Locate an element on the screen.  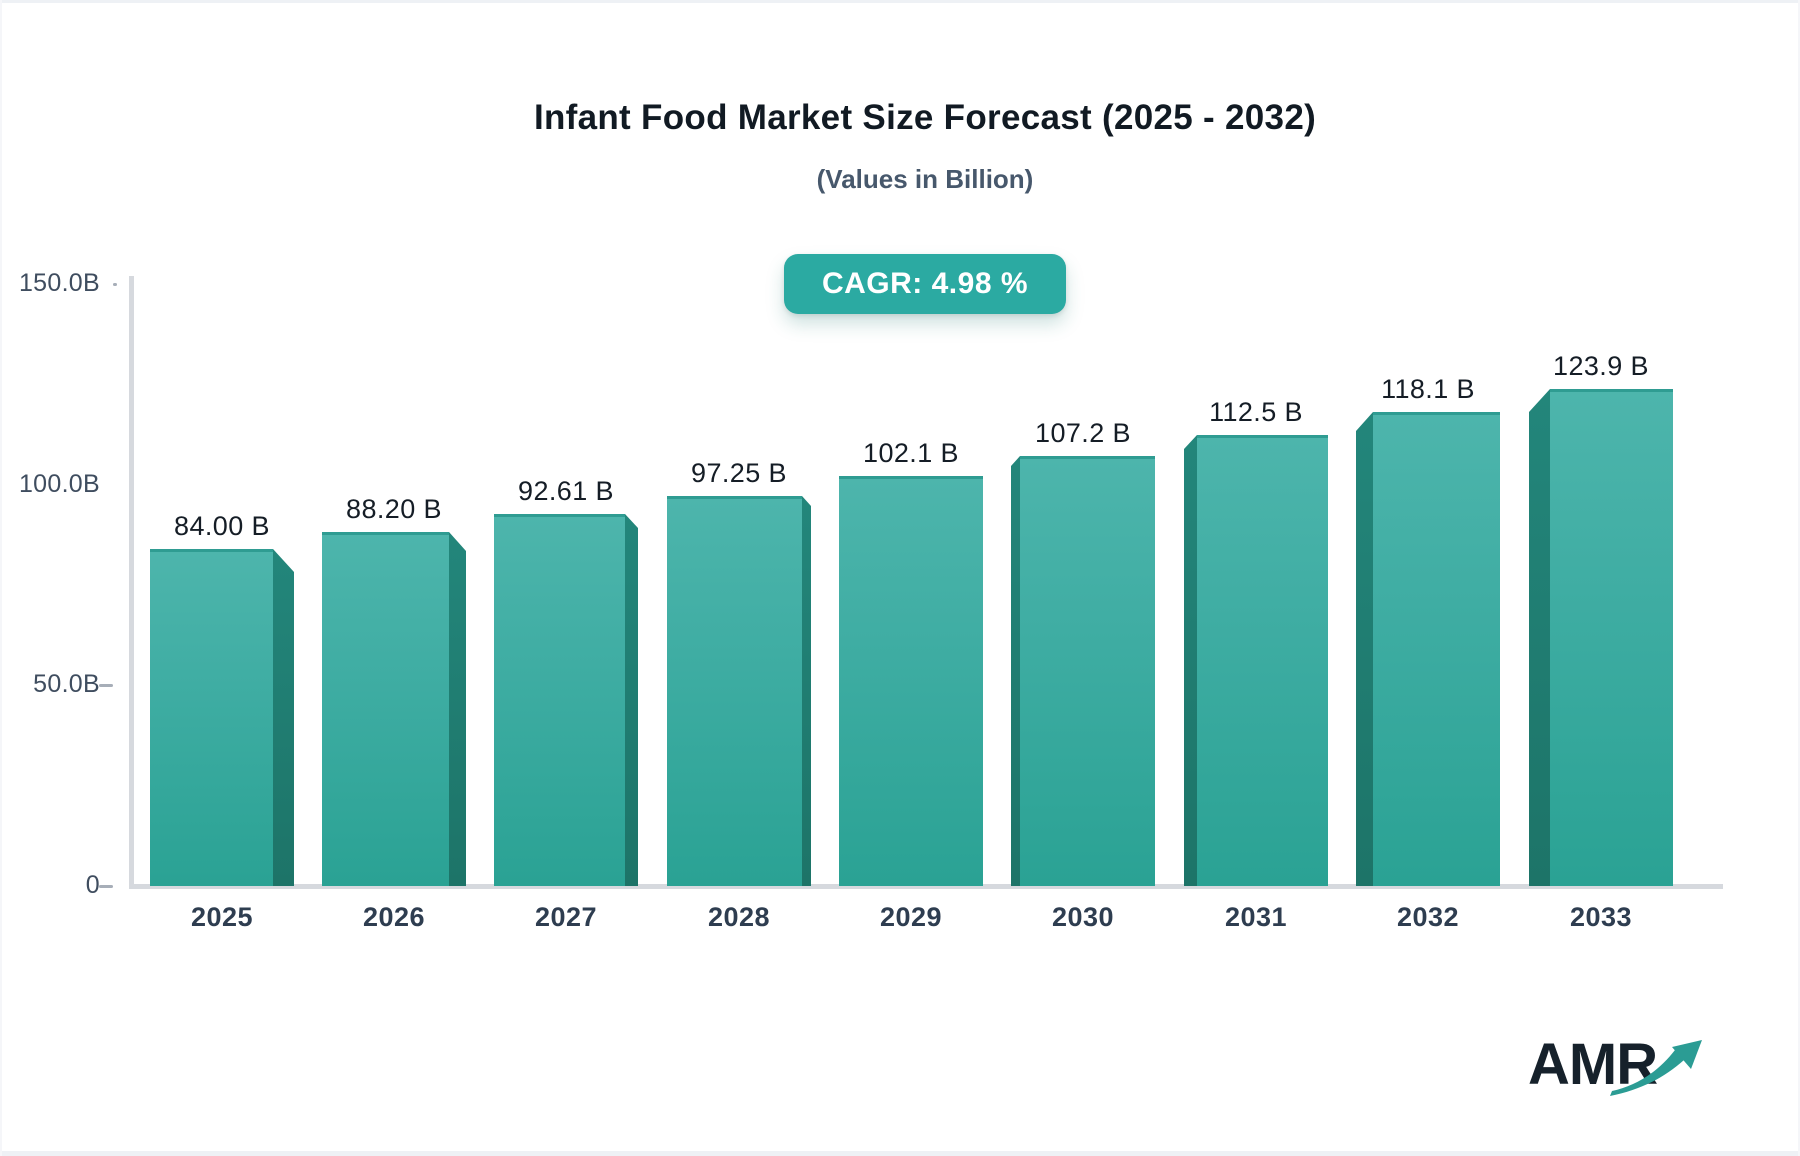
bar-2027 is located at coordinates (566, 700).